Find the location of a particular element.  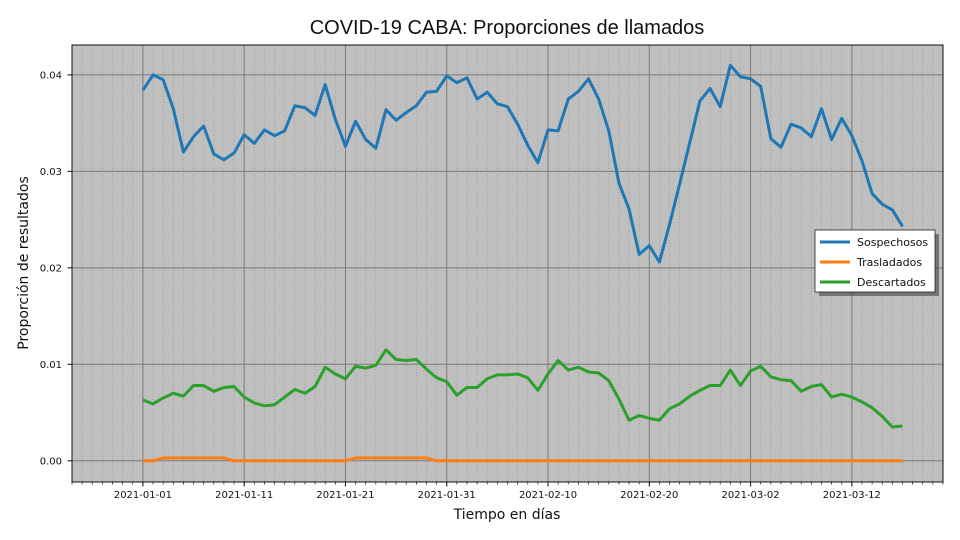

y-axis-label: Proporción de resultados is located at coordinates (24, 262).